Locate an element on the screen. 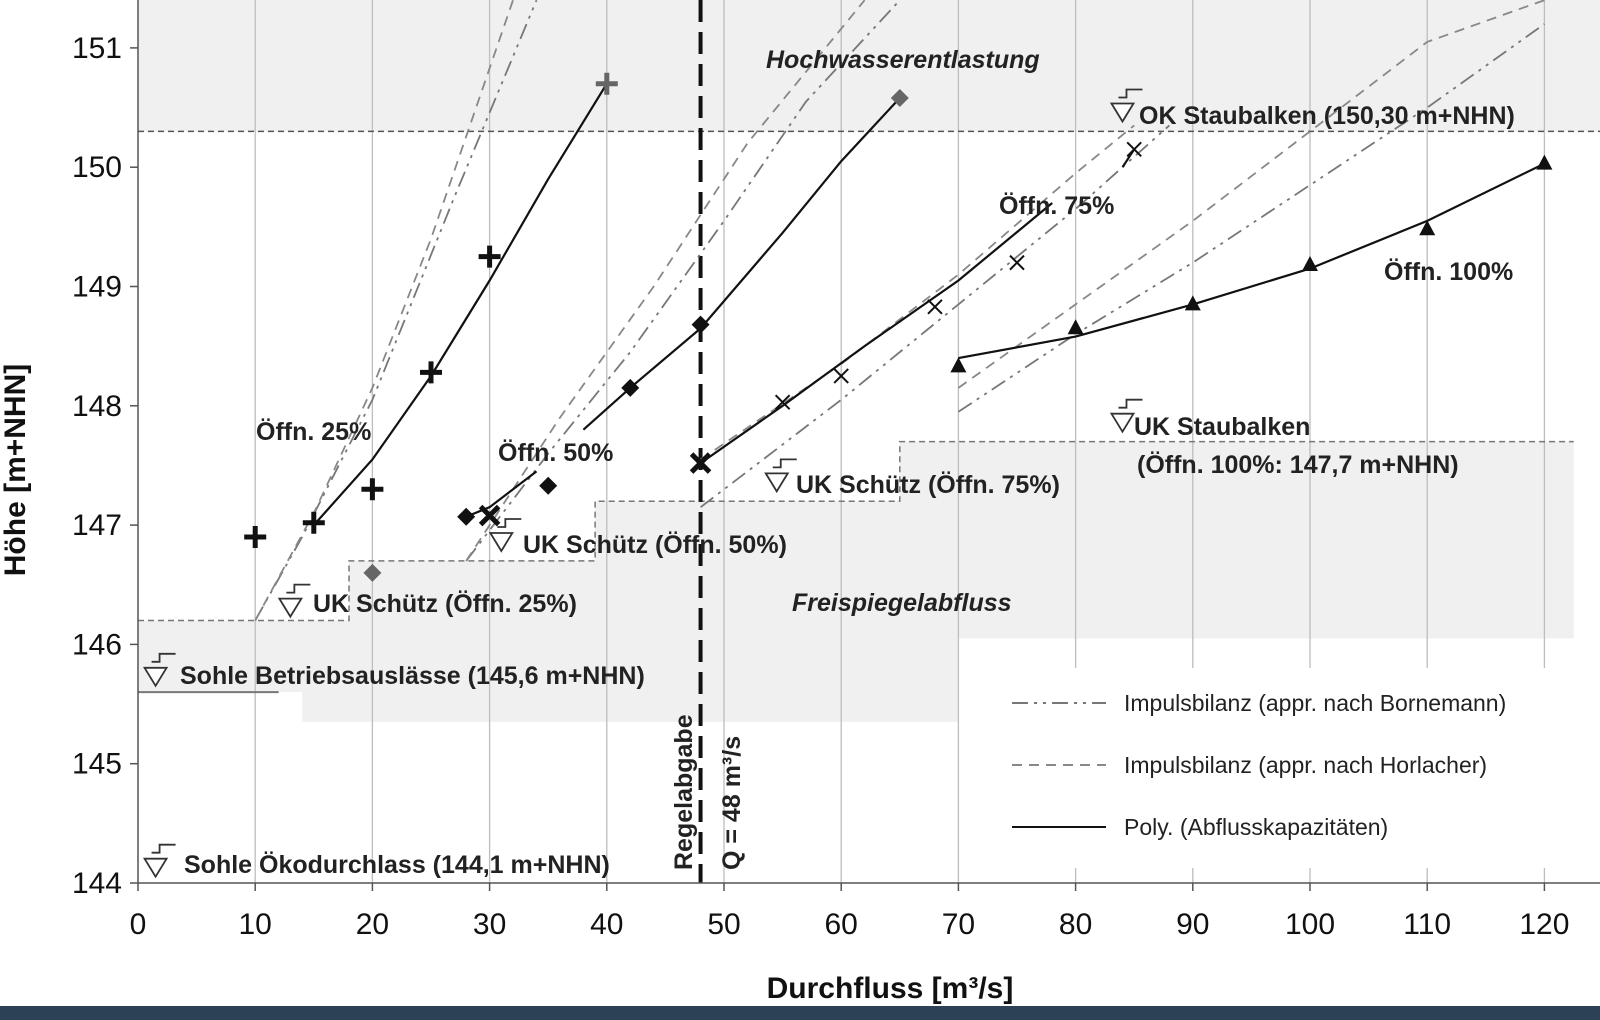  y-tick-label: 151 is located at coordinates (97, 48).